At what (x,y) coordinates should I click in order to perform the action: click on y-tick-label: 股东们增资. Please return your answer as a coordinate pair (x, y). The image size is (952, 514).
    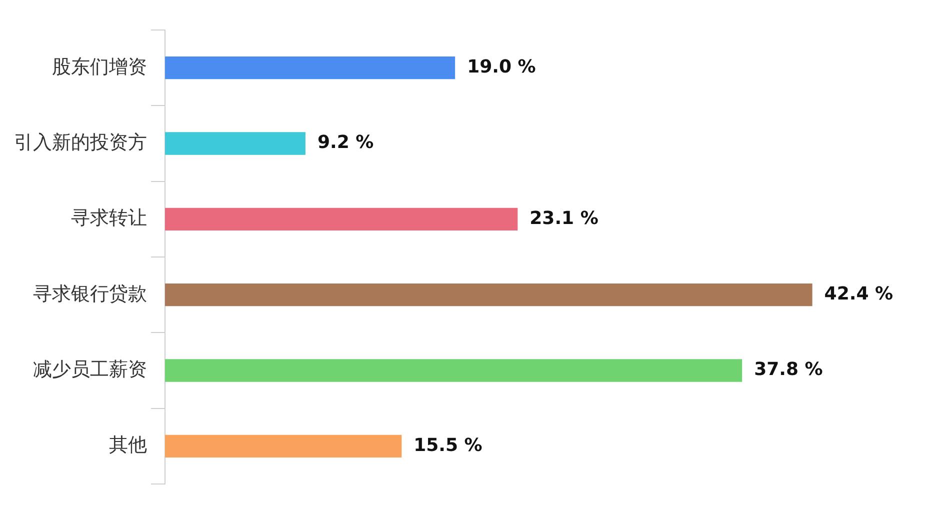
    Looking at the image, I should click on (99, 67).